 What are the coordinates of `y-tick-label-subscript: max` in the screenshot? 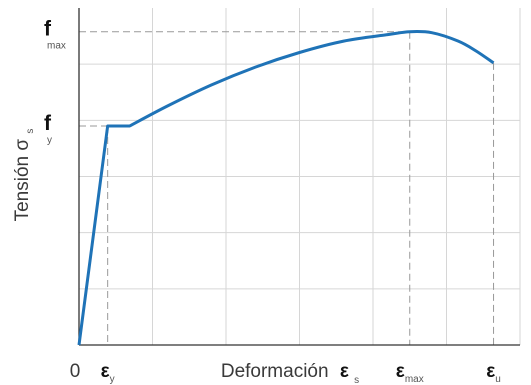 It's located at (56, 46).